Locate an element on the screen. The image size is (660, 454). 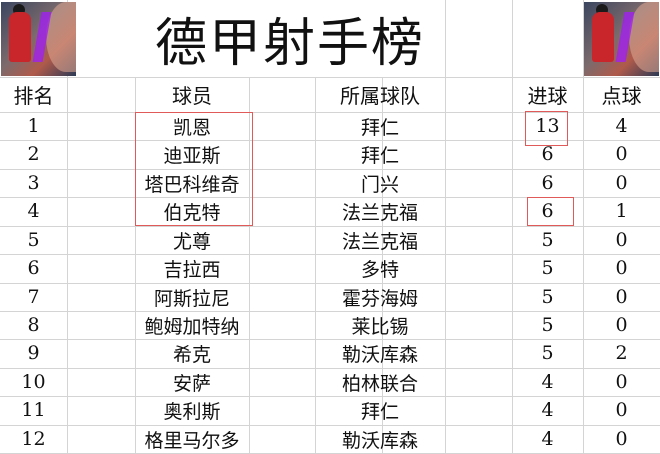
cell-player: 尤尊 is located at coordinates (191, 241).